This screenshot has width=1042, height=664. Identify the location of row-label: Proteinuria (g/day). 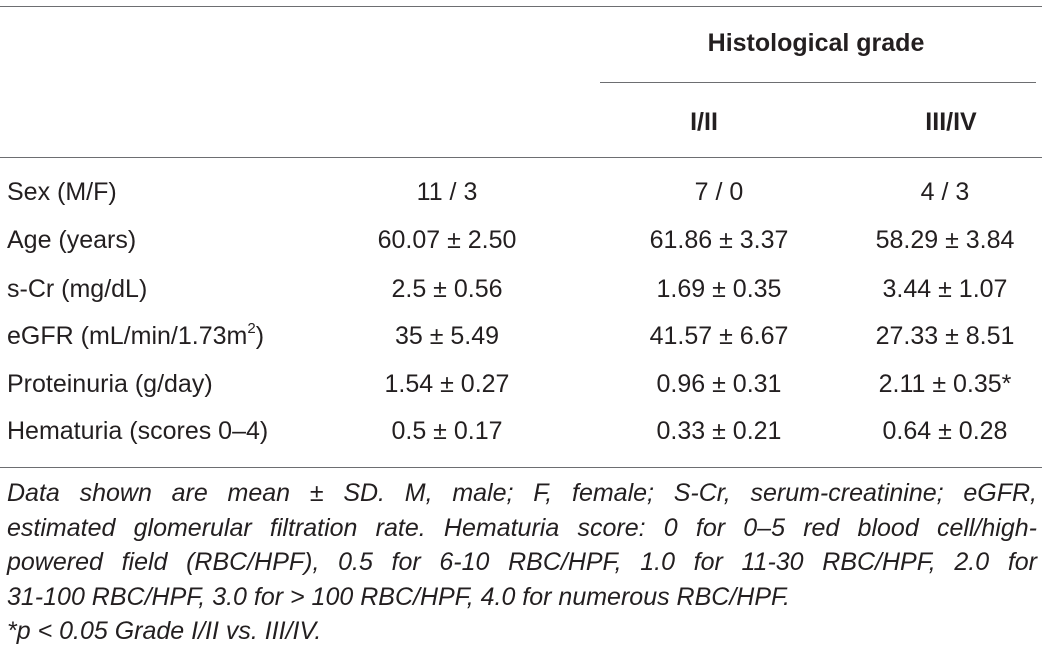
(110, 384).